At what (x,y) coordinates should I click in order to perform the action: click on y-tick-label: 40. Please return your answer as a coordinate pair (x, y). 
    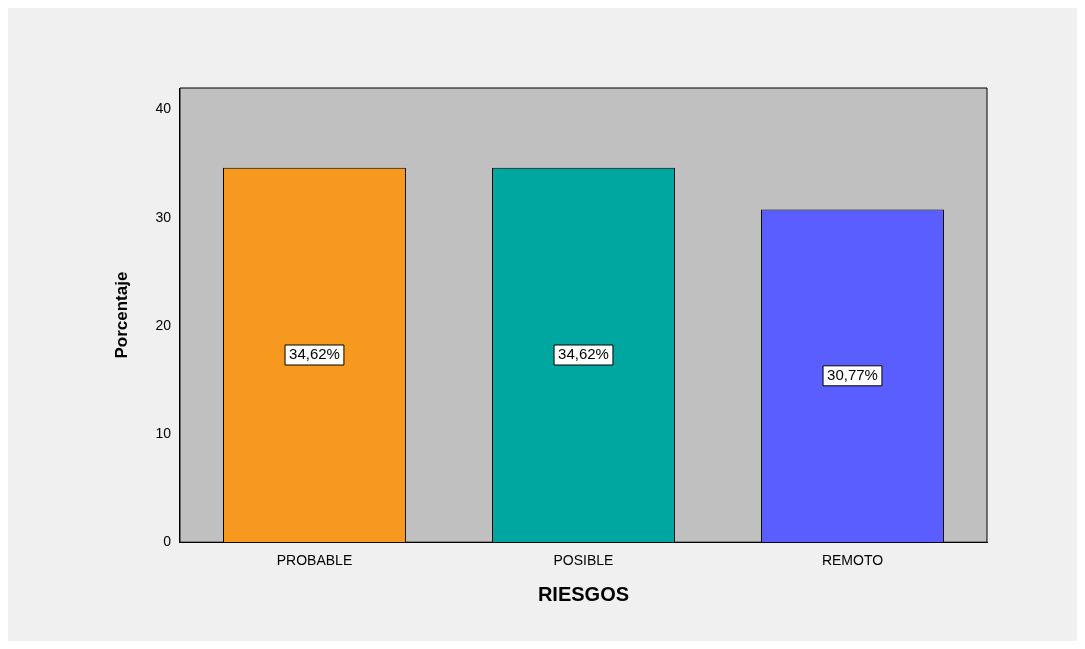
    Looking at the image, I should click on (163, 108).